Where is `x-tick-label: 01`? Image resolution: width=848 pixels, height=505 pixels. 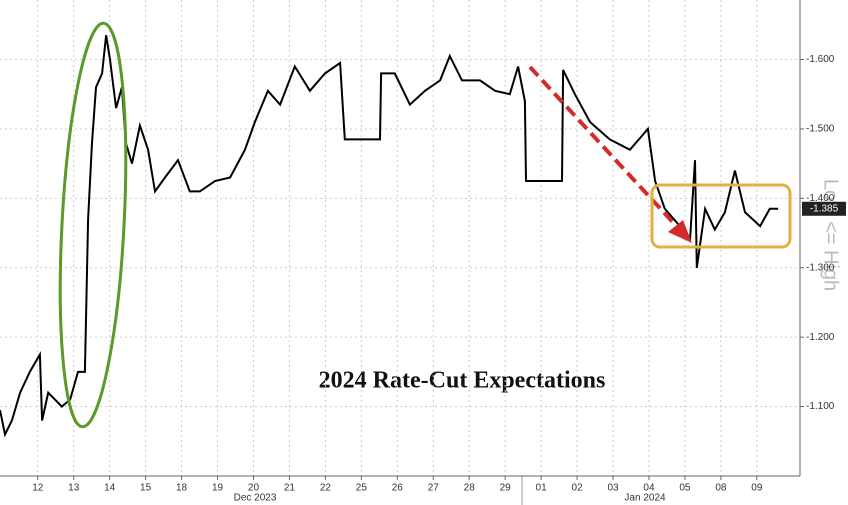 x-tick-label: 01 is located at coordinates (542, 488).